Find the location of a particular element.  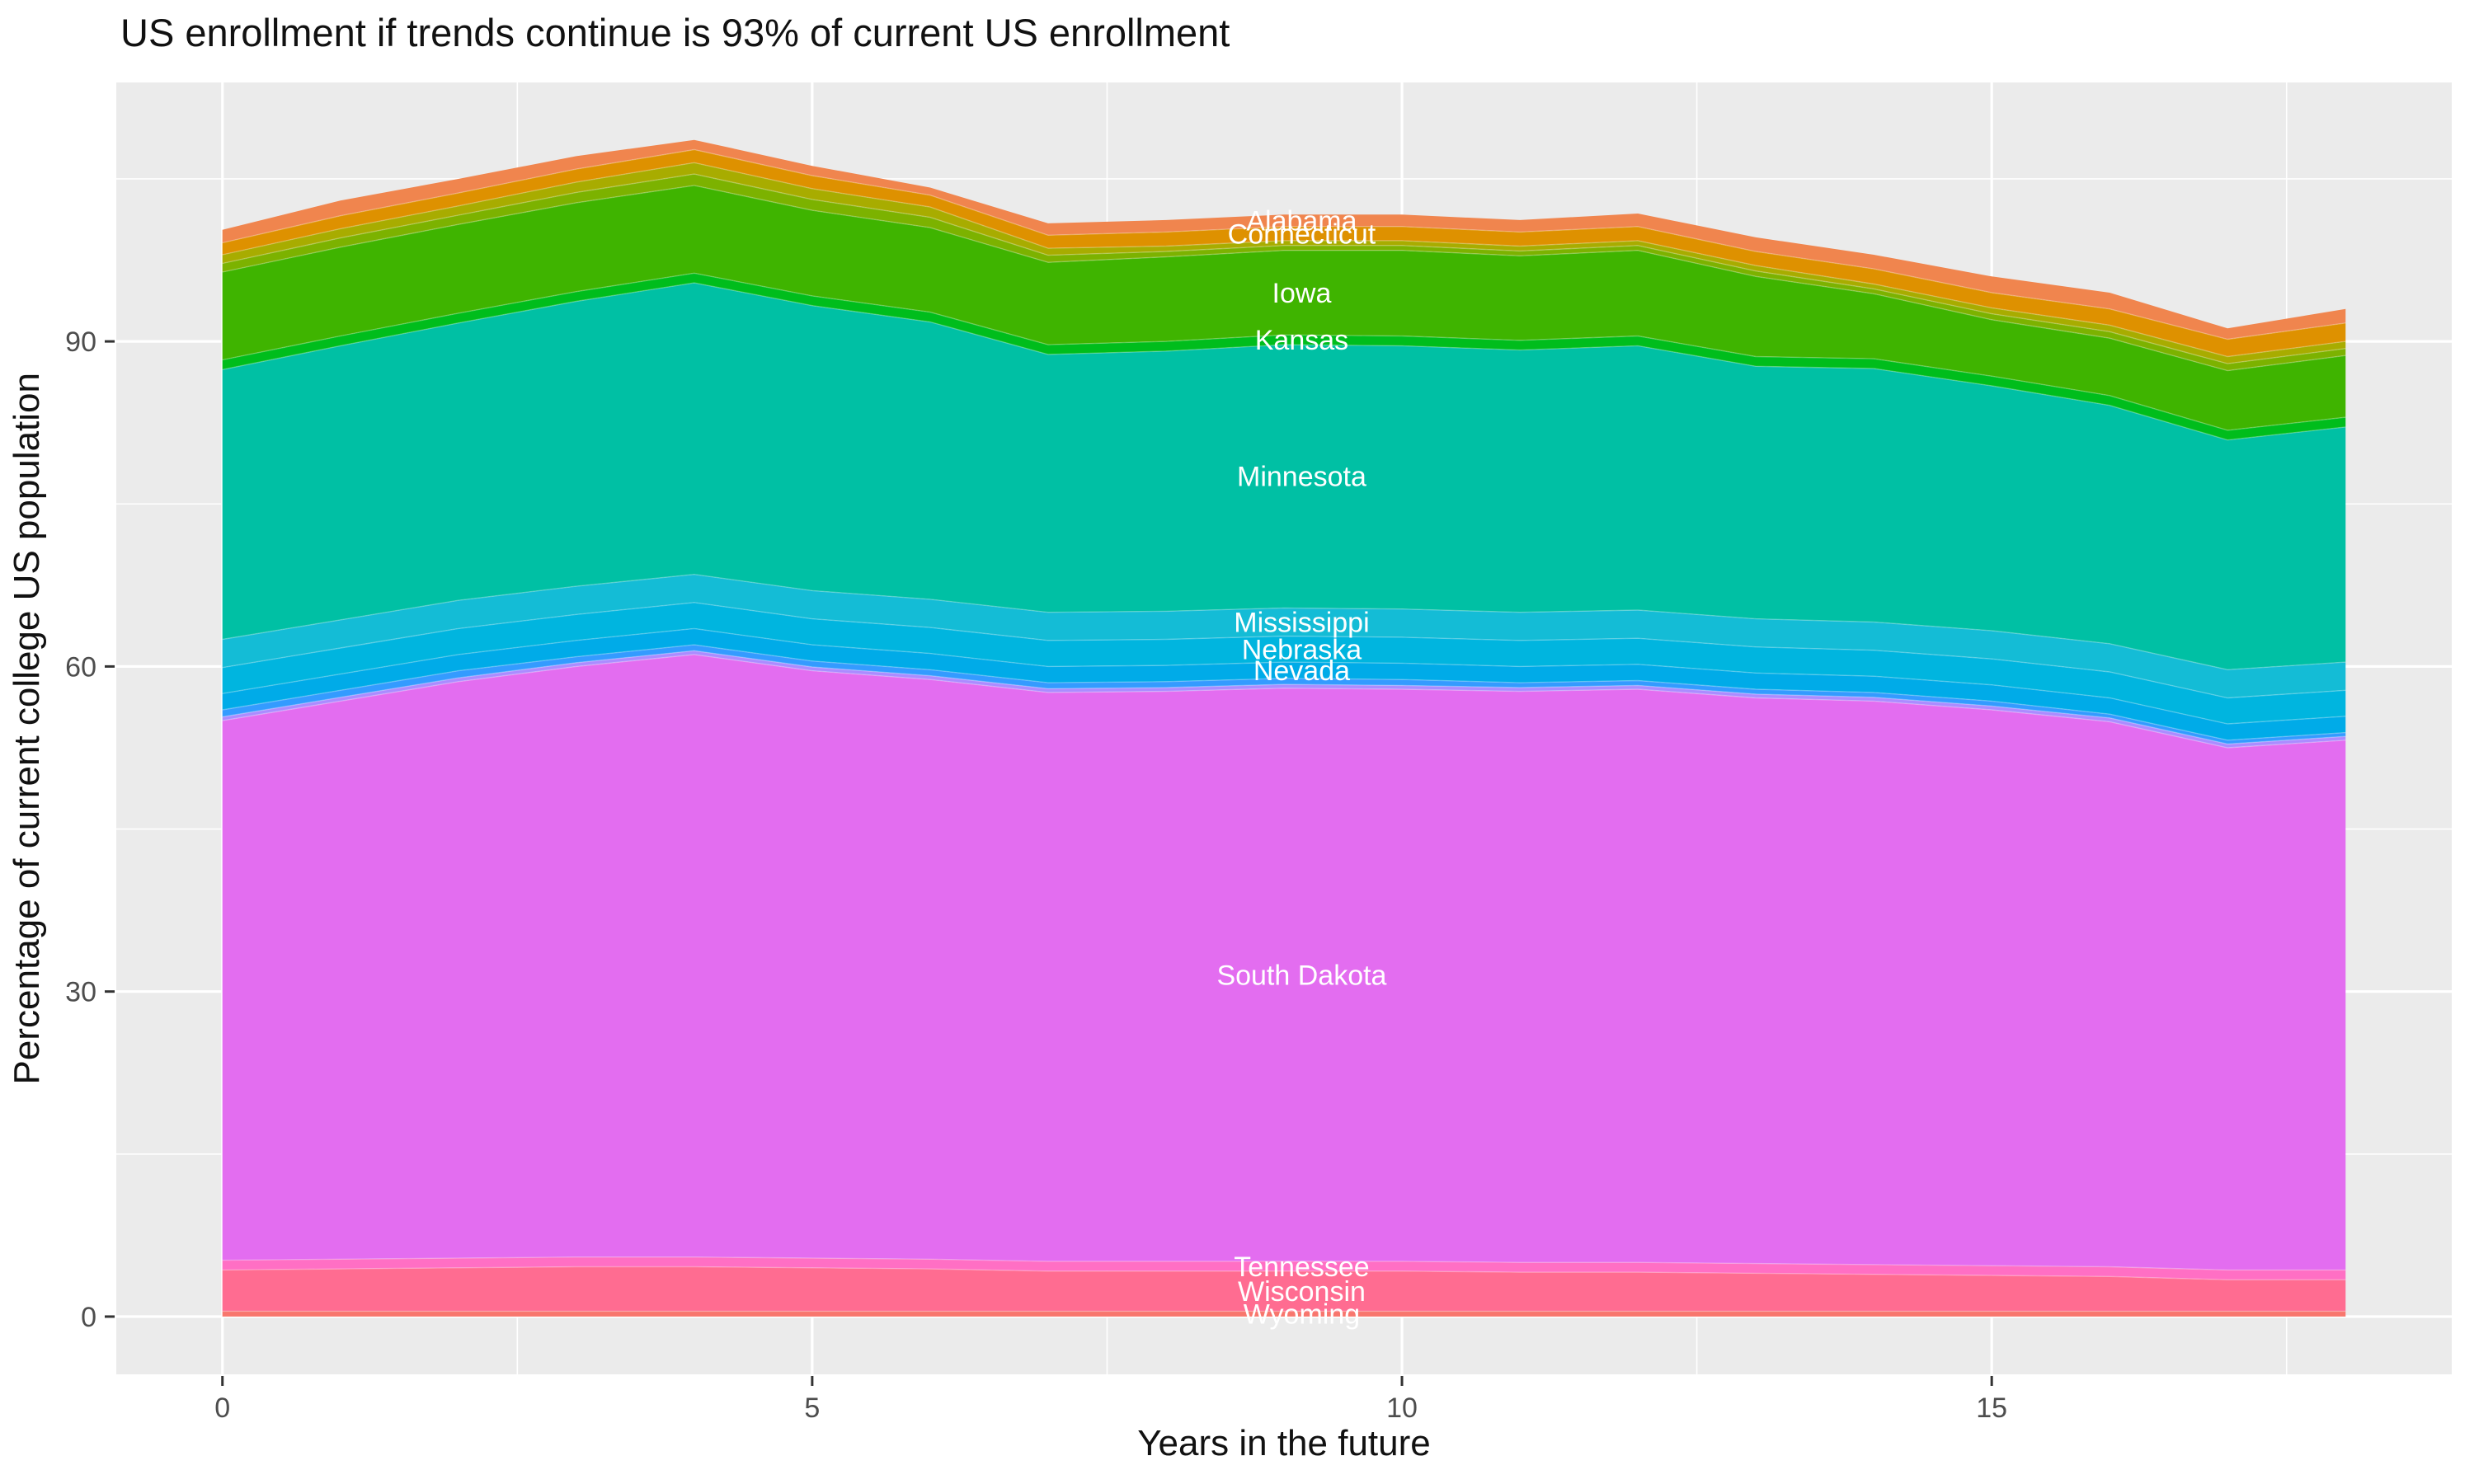

area-nebraska is located at coordinates (1284, 663).